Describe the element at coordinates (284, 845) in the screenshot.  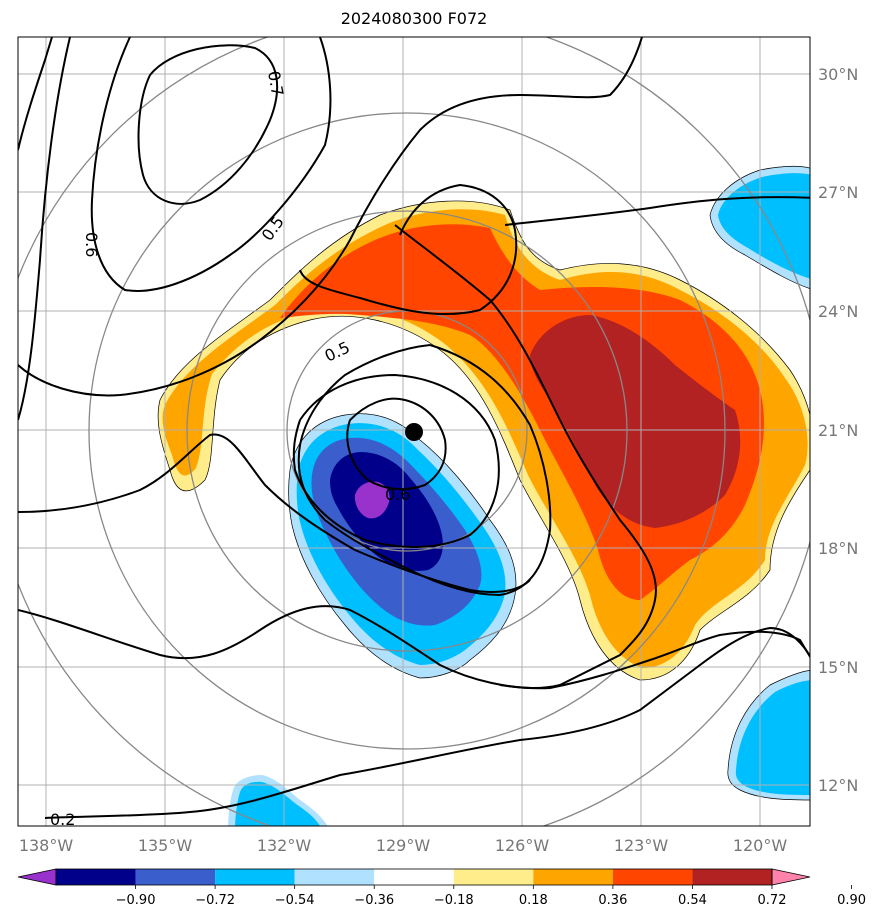
I see `lon-label: 132°W` at that location.